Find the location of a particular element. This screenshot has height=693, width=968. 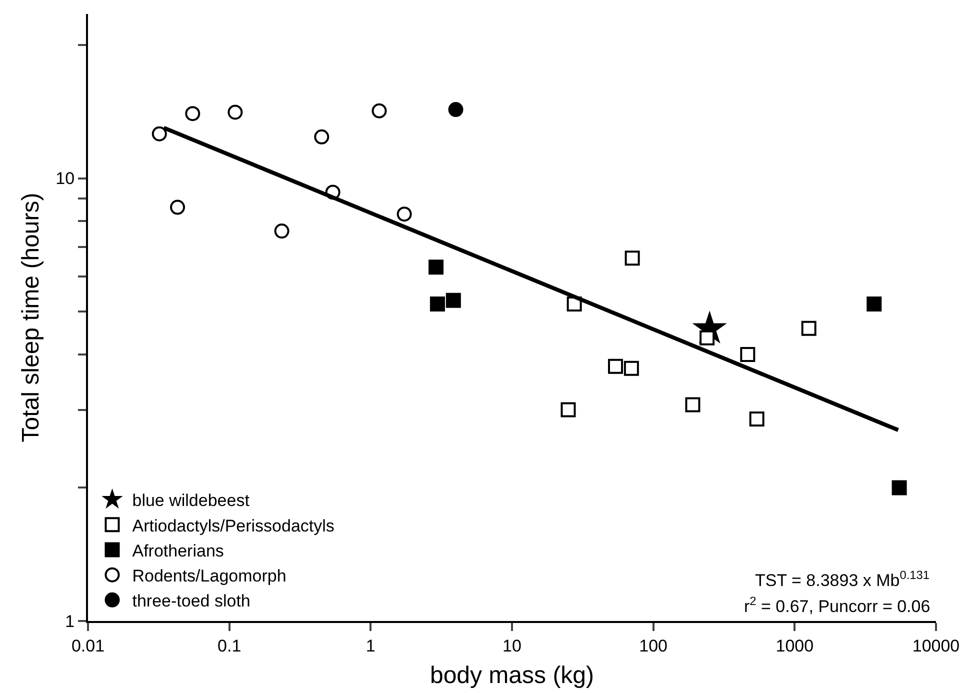

x-tick-label: 10 is located at coordinates (512, 646).